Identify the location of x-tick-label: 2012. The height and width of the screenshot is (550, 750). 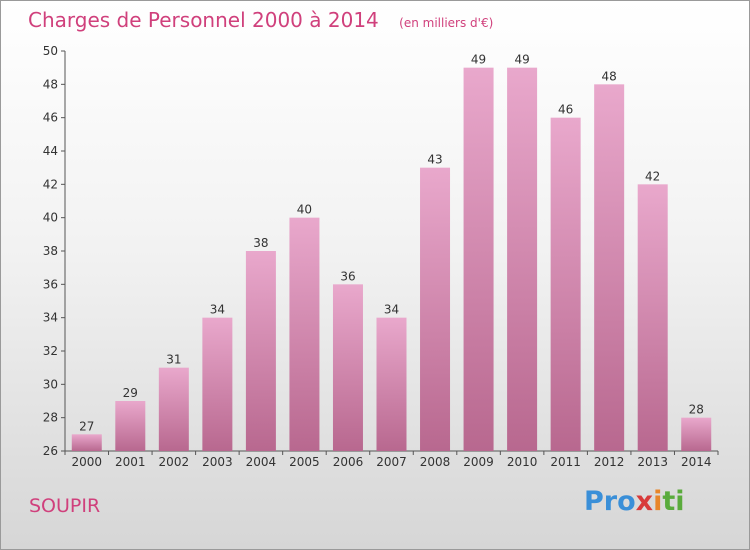
(609, 462).